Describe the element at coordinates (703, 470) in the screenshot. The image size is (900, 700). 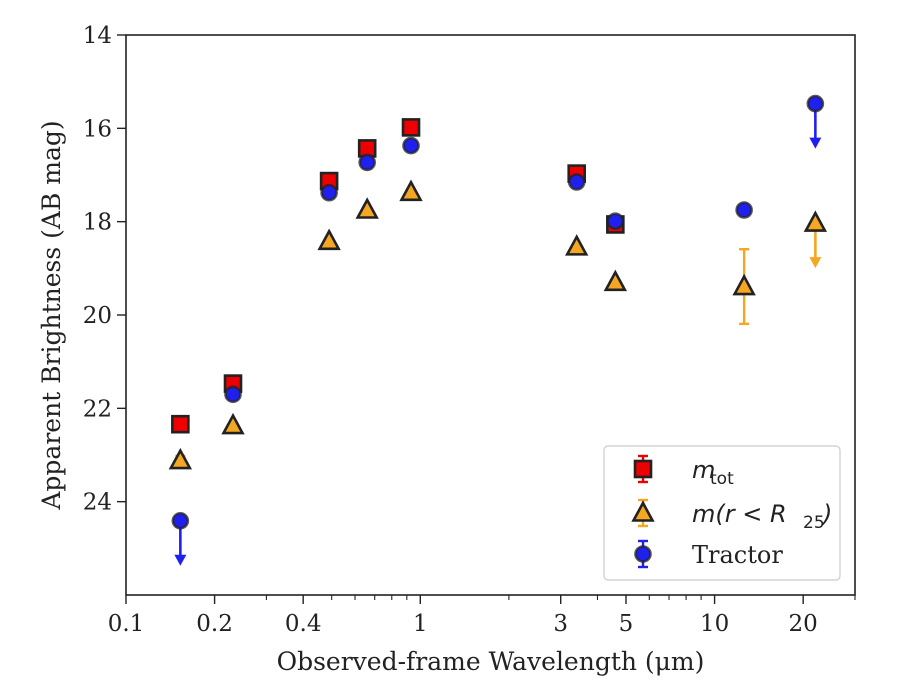
I see `legend-label: m` at that location.